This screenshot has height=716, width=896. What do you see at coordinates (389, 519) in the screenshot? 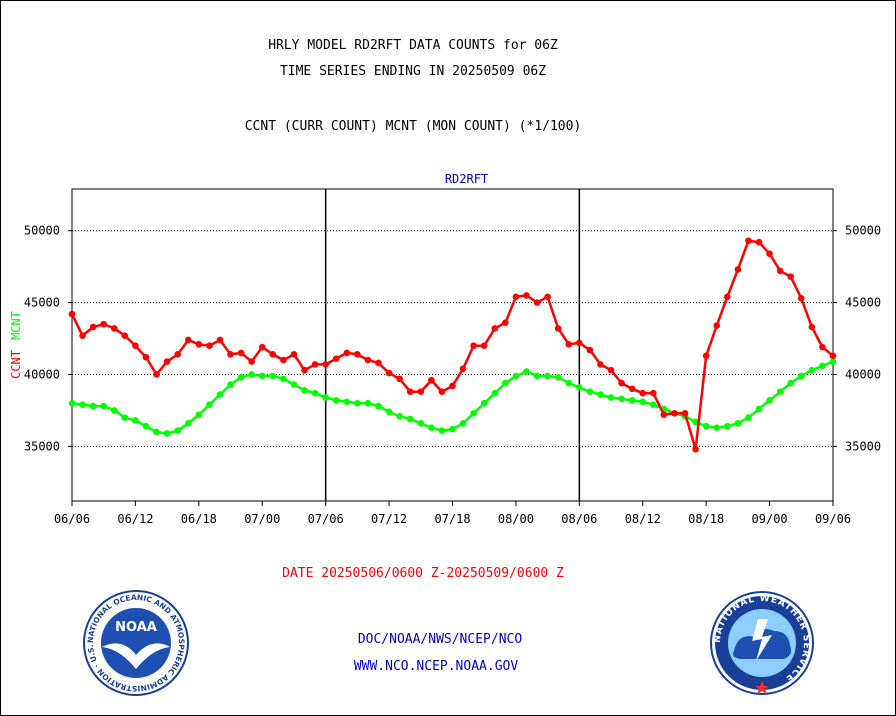
I see `x-tick-label: 07/12` at bounding box center [389, 519].